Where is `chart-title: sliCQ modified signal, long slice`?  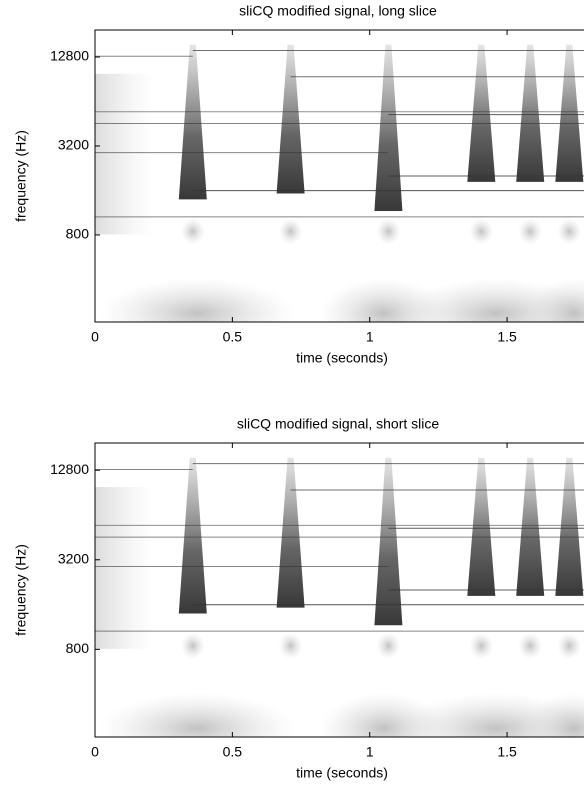
chart-title: sliCQ modified signal, long slice is located at coordinates (338, 11).